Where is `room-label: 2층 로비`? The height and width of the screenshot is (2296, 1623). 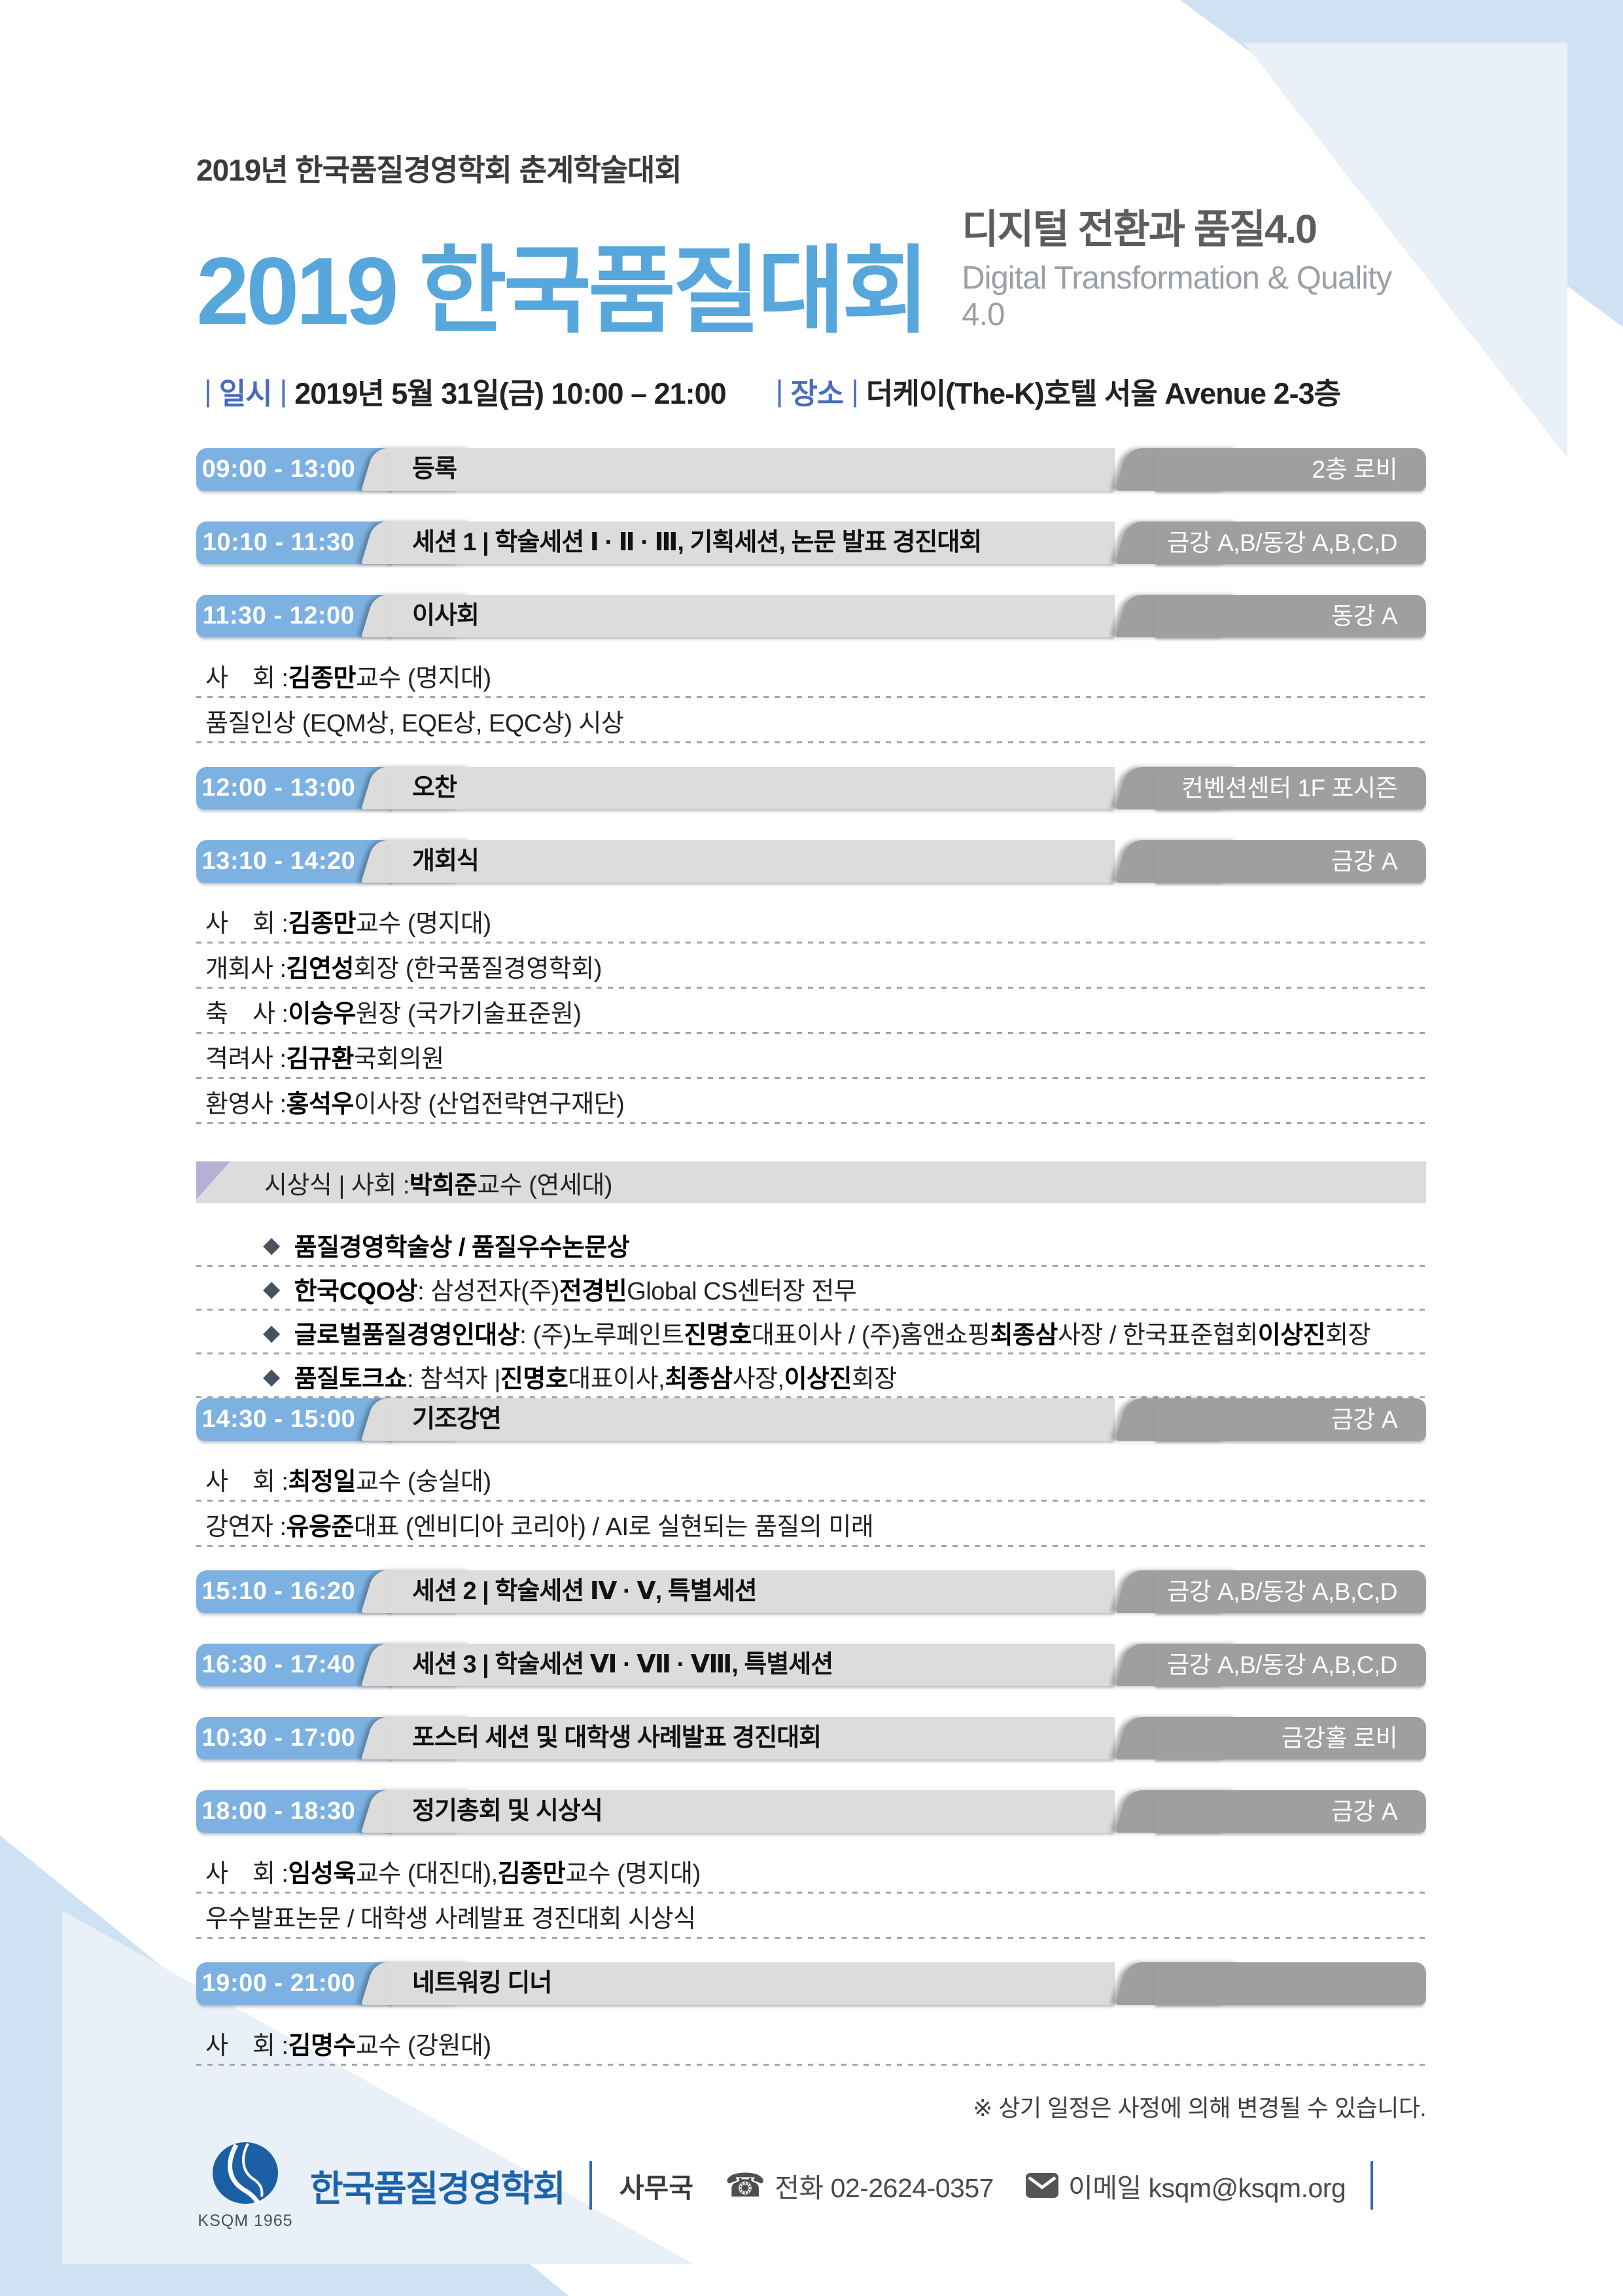
room-label: 2층 로비 is located at coordinates (1355, 469).